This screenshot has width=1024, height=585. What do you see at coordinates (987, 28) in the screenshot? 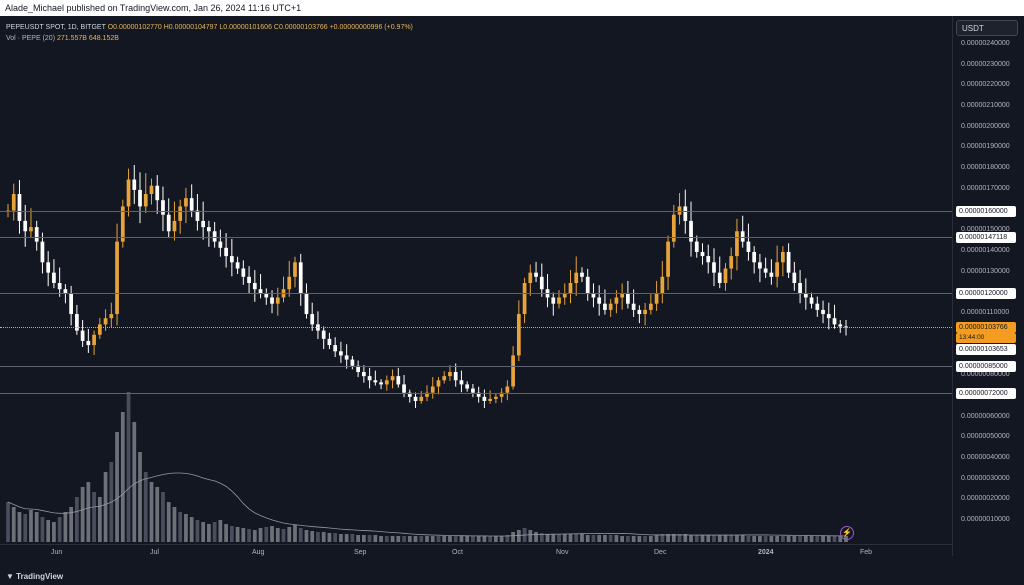
I see `currency-button: USDT` at bounding box center [987, 28].